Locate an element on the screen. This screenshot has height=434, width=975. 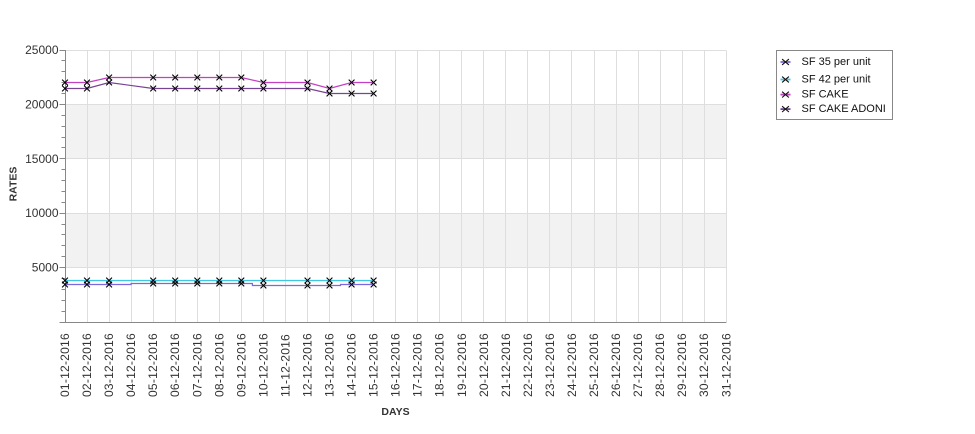
svg-text: 25-12-2016 is located at coordinates (594, 365).